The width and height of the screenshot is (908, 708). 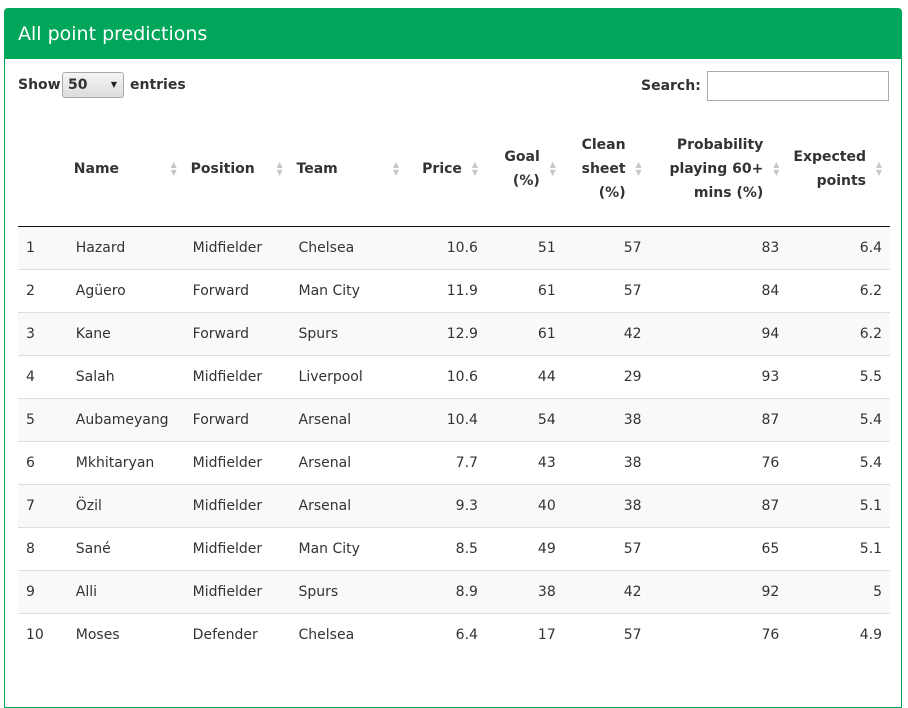 What do you see at coordinates (222, 169) in the screenshot?
I see `column-header-label: Position` at bounding box center [222, 169].